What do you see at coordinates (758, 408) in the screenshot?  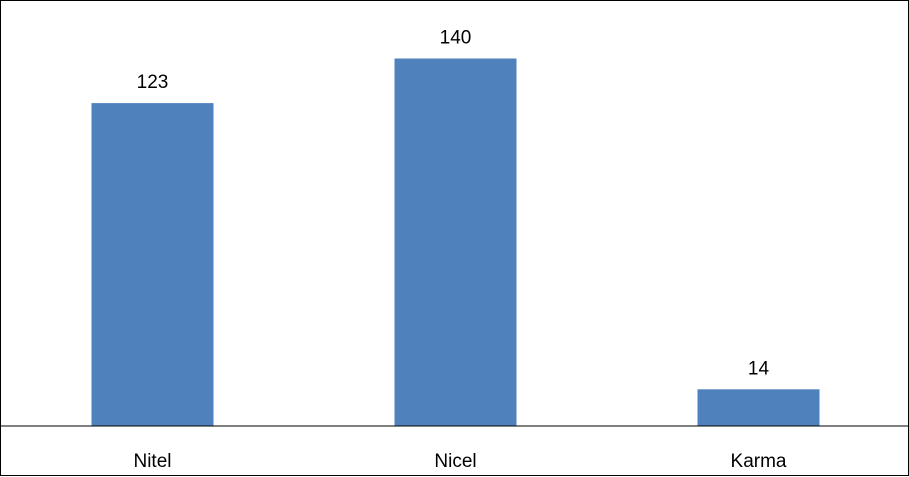 I see `bar-karma` at bounding box center [758, 408].